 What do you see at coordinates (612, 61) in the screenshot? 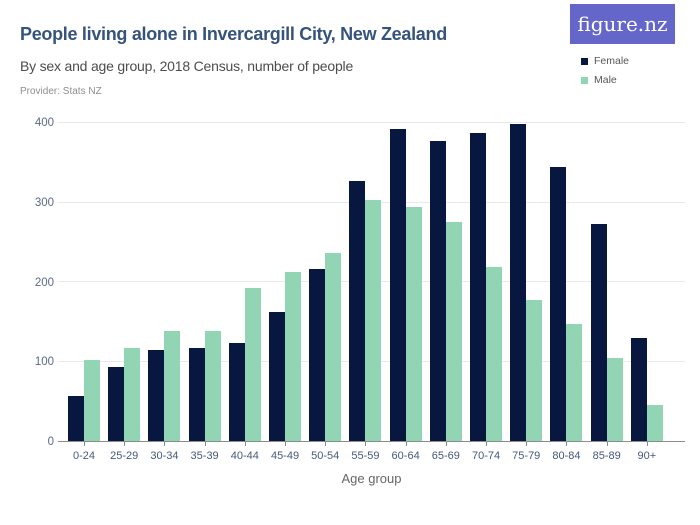
I see `legend-label: Female` at bounding box center [612, 61].